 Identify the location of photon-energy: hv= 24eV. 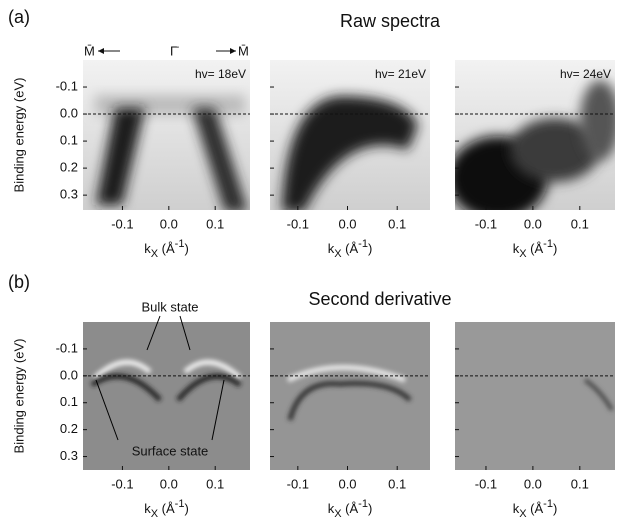
(585, 74).